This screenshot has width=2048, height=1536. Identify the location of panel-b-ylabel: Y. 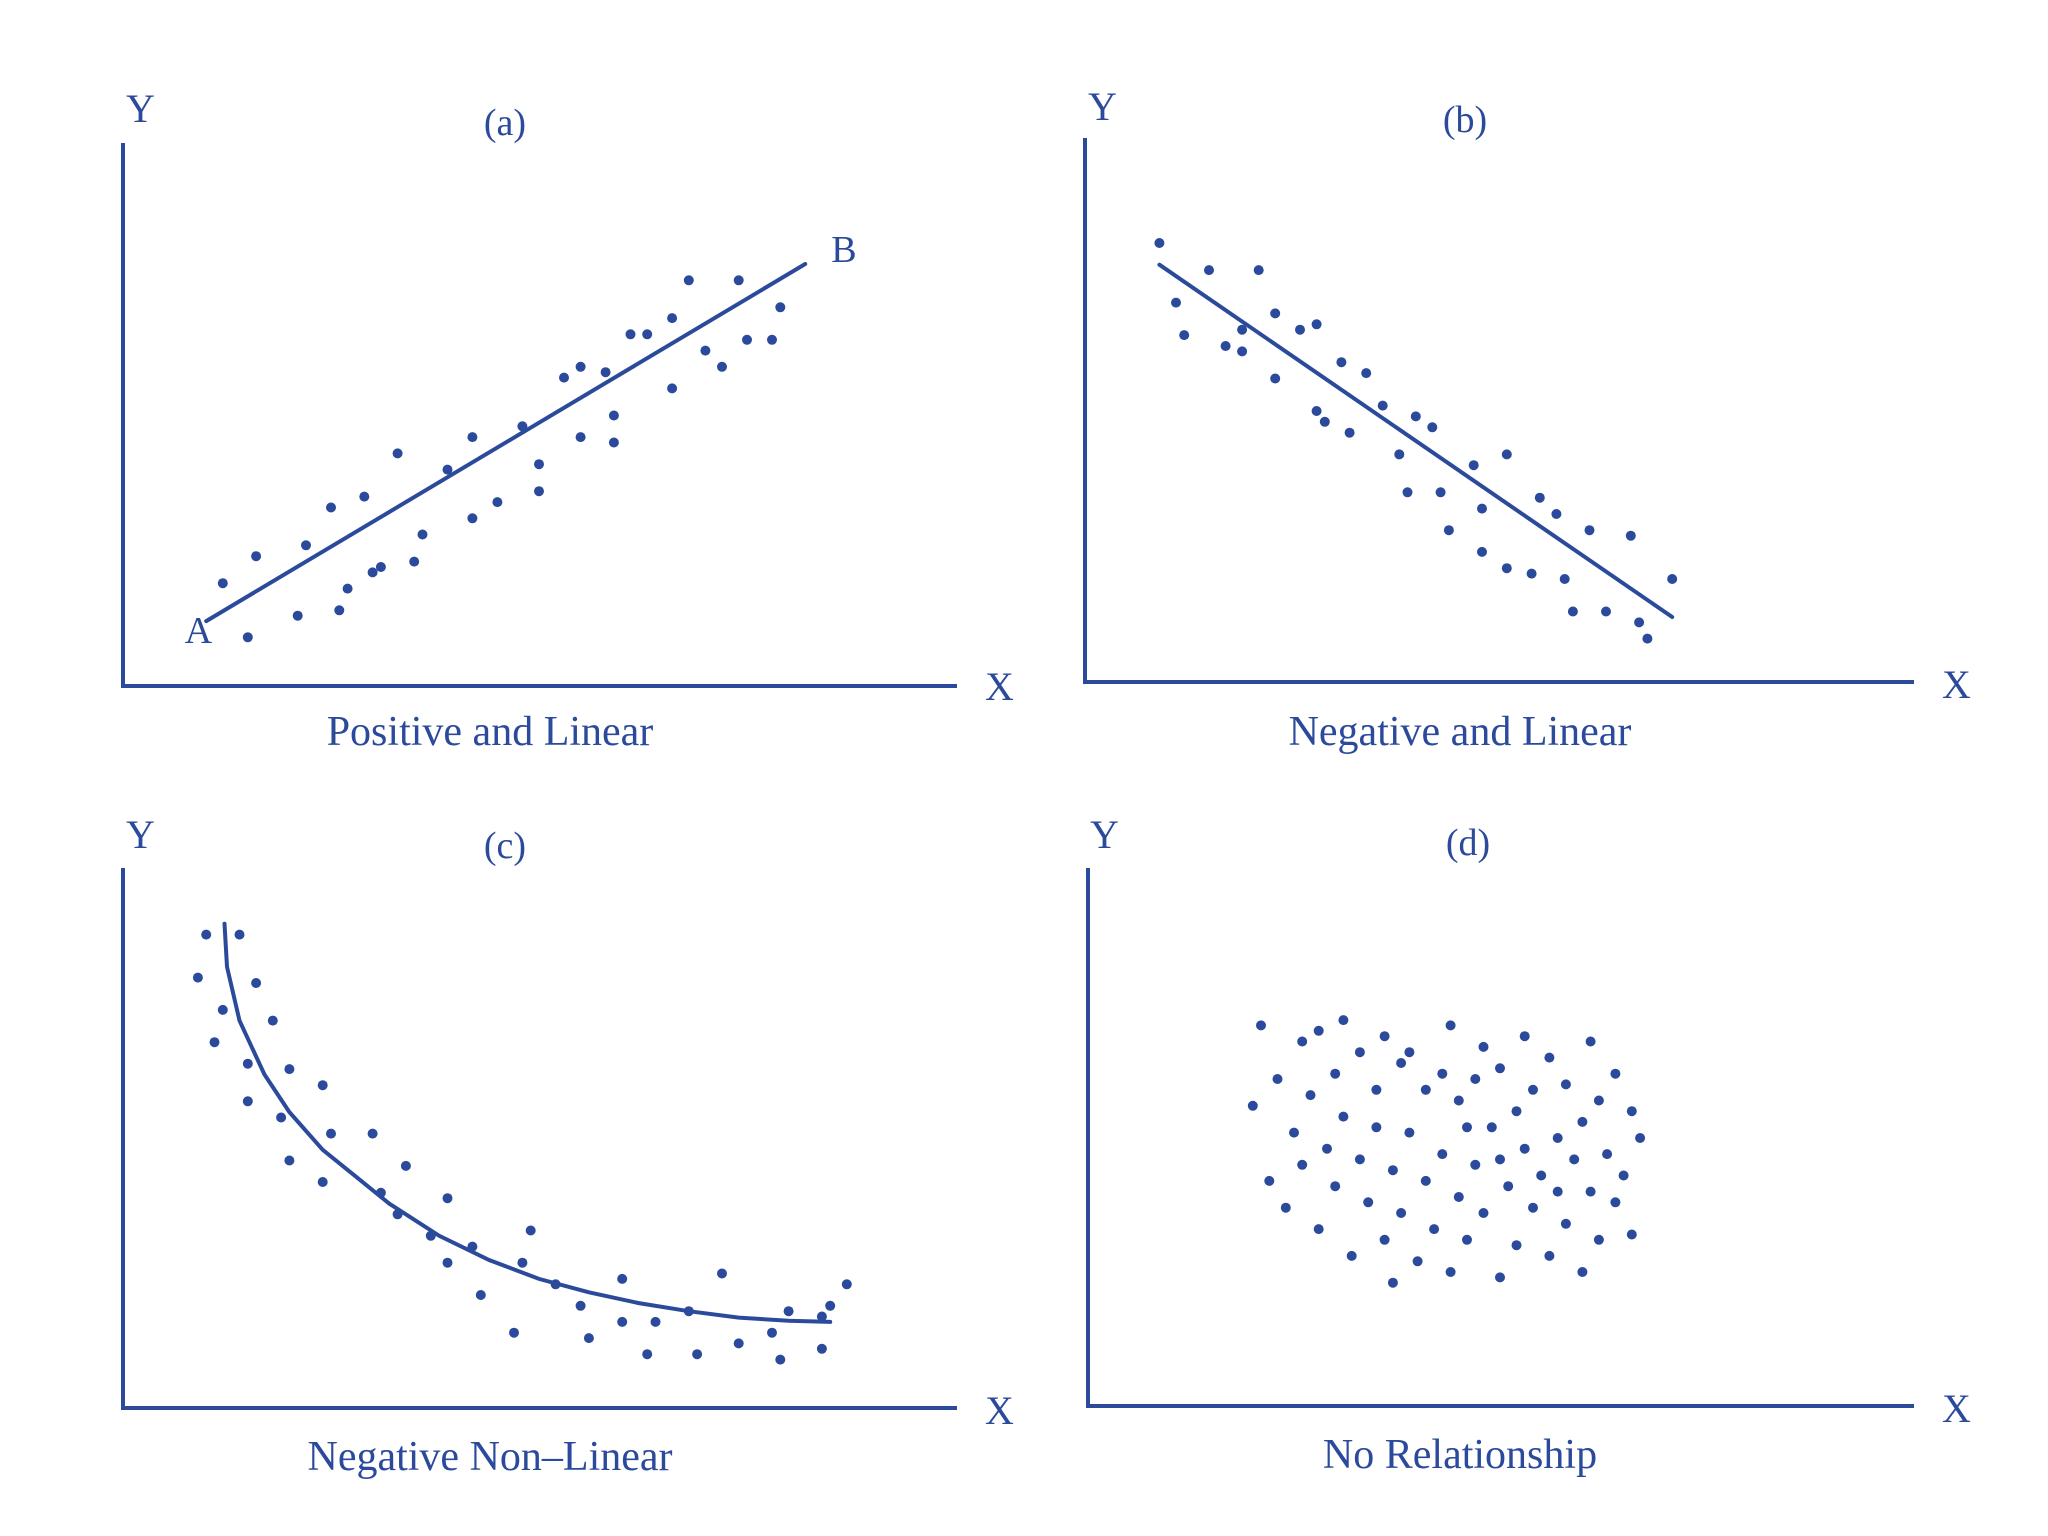
(1102, 106).